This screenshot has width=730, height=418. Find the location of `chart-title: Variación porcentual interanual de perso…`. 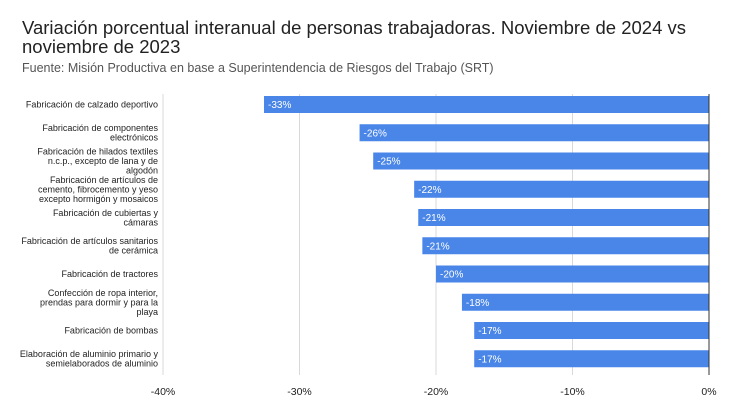

chart-title: Variación porcentual interanual de perso… is located at coordinates (354, 37).